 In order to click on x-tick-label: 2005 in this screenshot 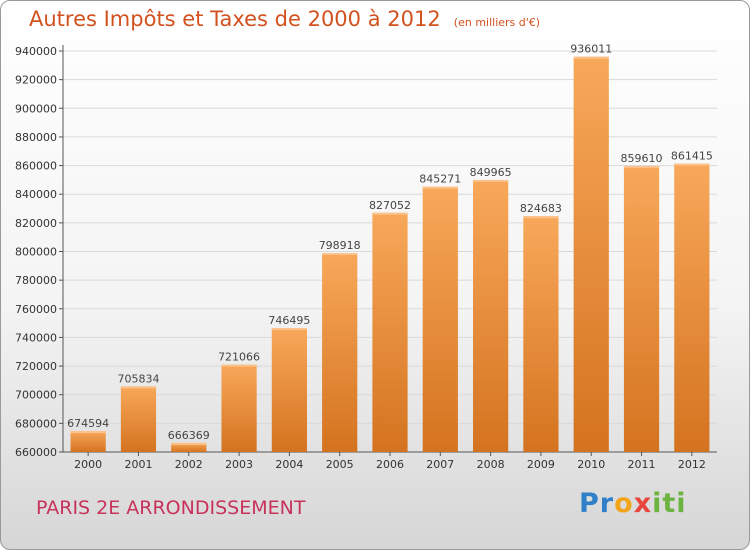, I will do `click(340, 464)`.